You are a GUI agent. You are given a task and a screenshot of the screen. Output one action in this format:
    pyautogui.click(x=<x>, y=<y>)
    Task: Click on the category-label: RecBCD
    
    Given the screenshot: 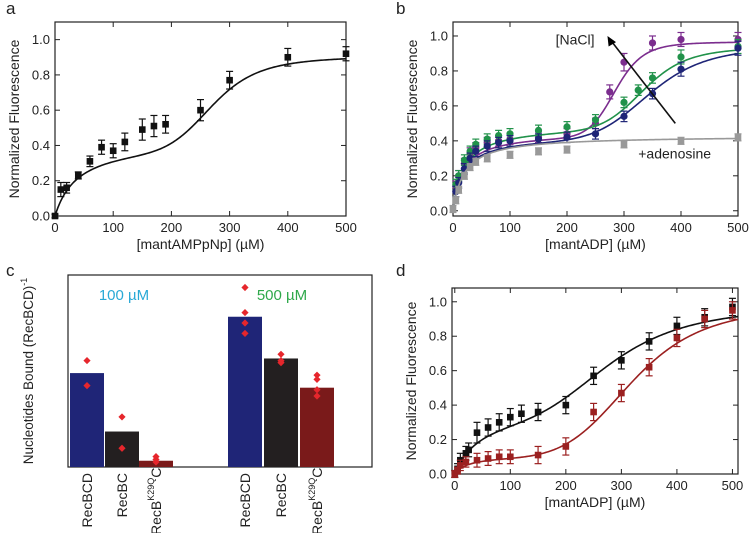 What is the action you would take?
    pyautogui.click(x=87, y=500)
    